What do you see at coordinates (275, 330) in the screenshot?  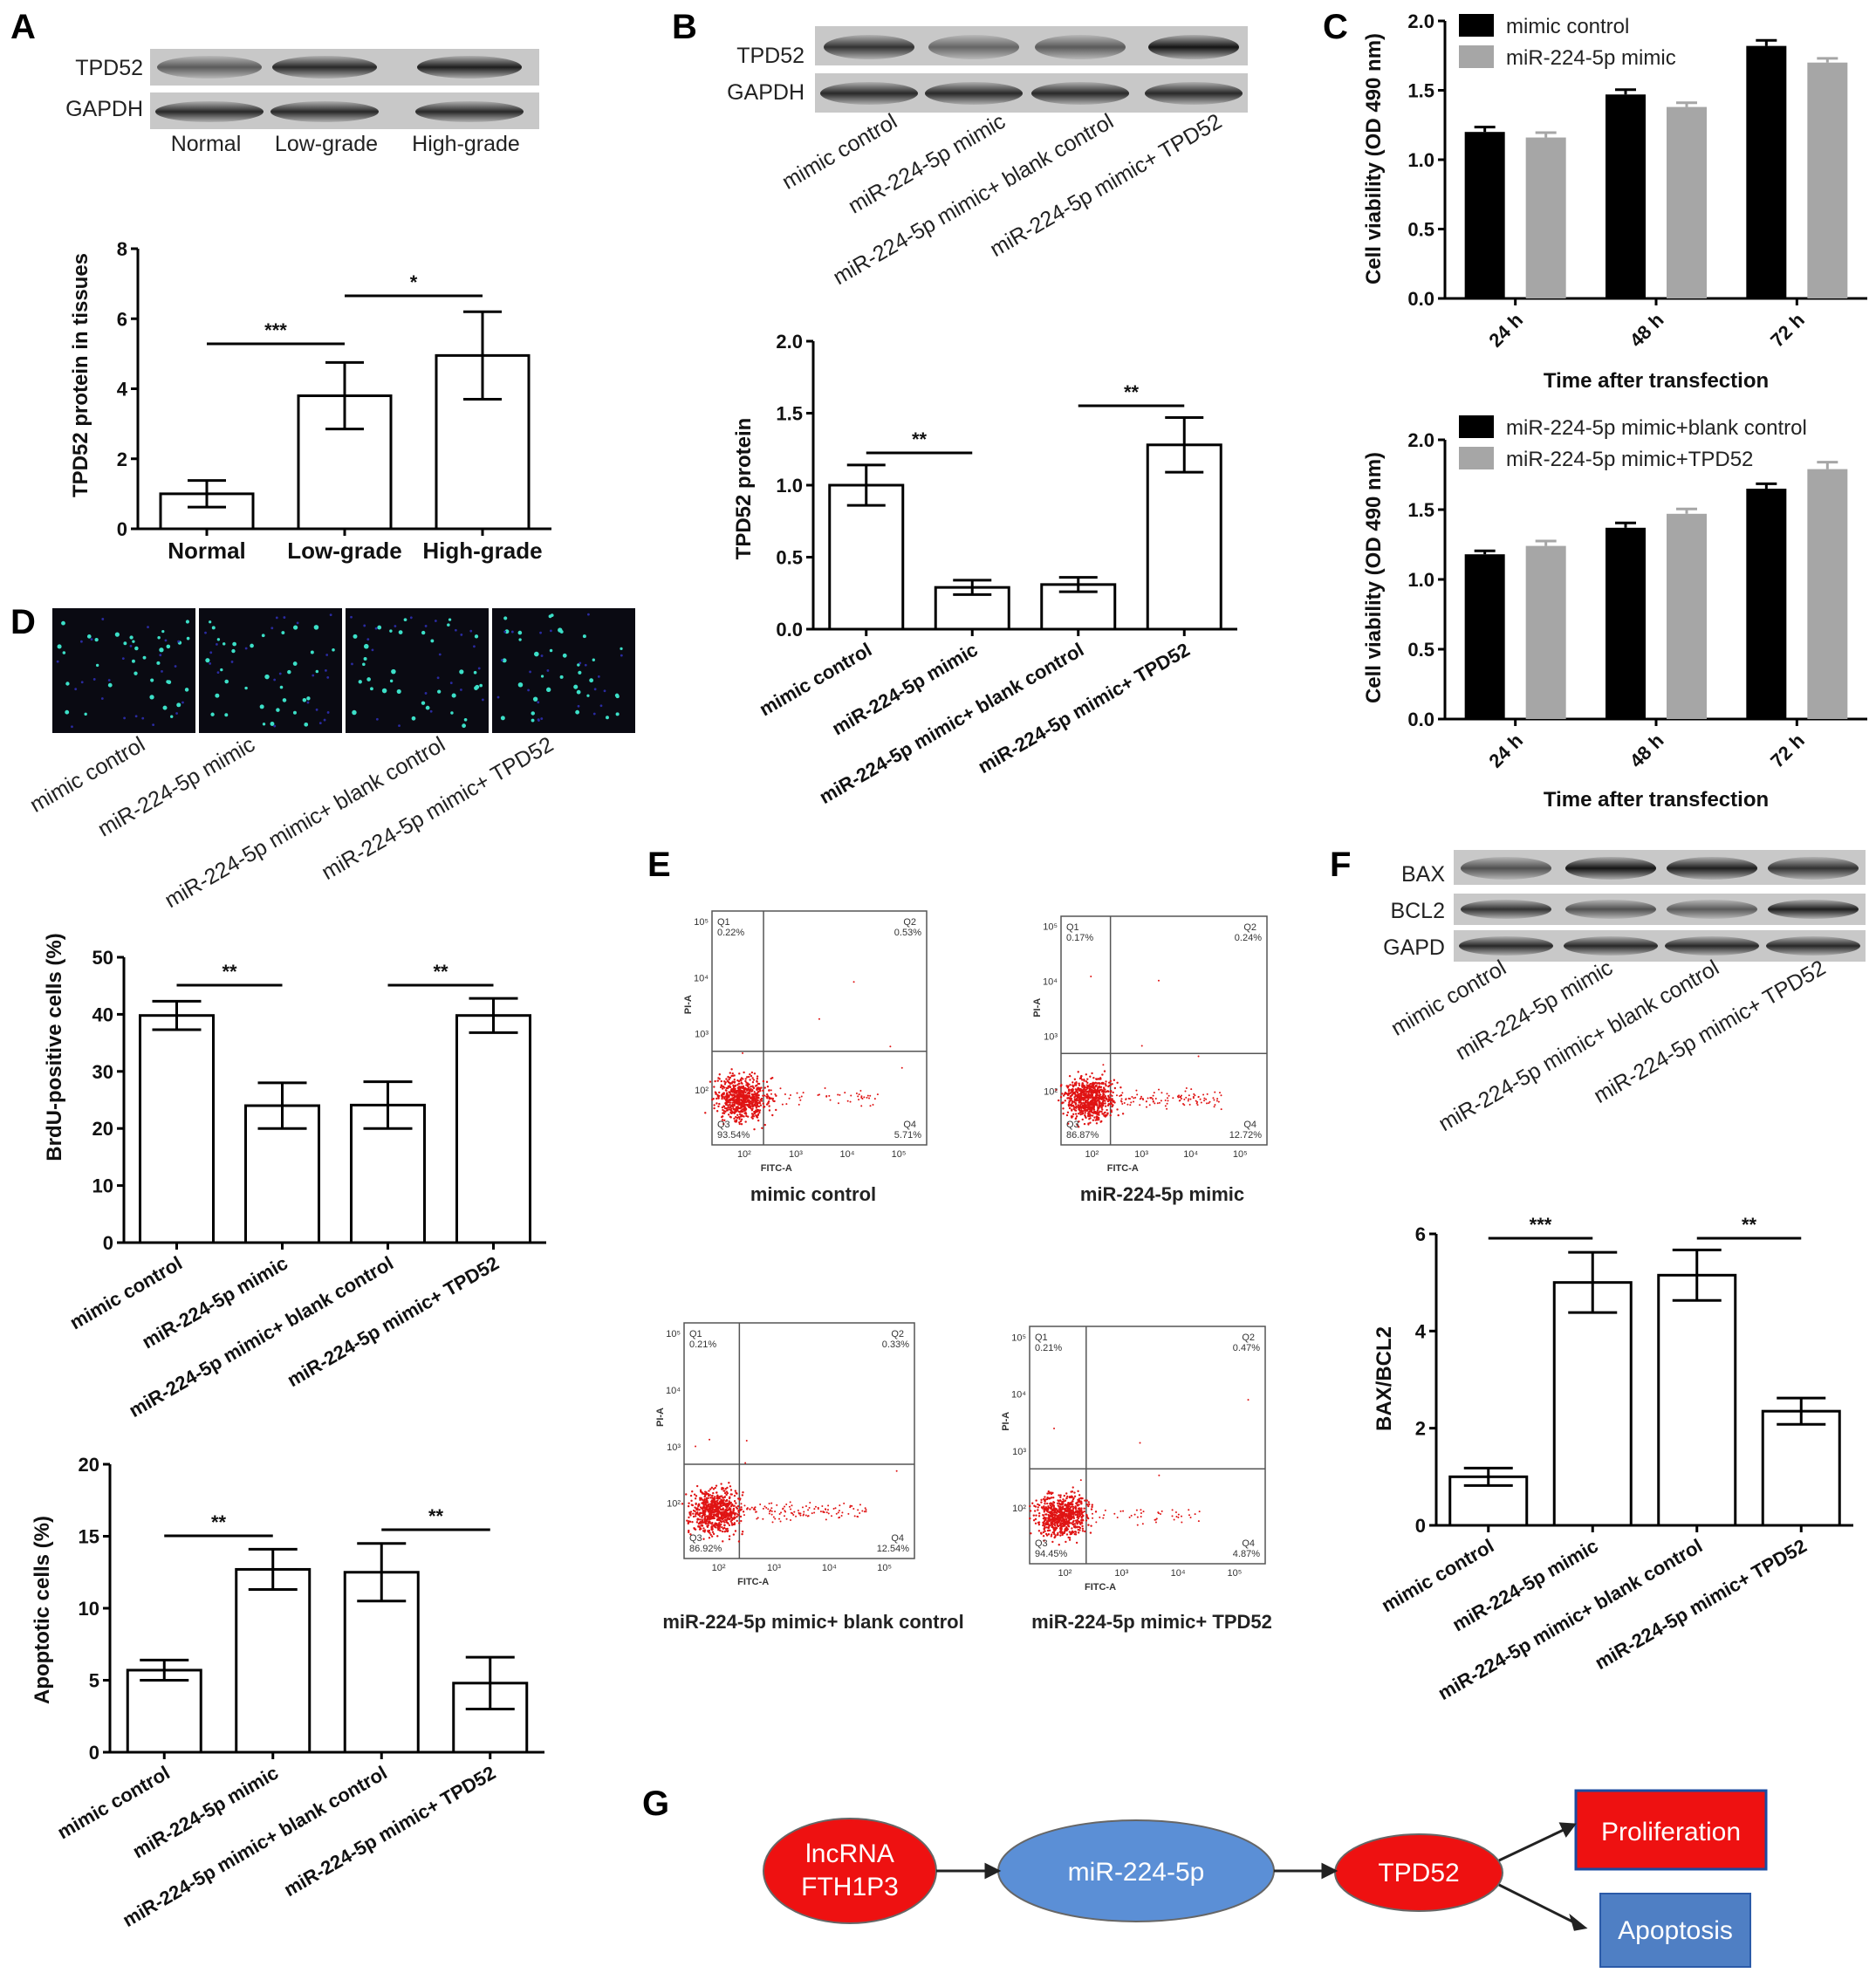 I see `significance-label: ***` at bounding box center [275, 330].